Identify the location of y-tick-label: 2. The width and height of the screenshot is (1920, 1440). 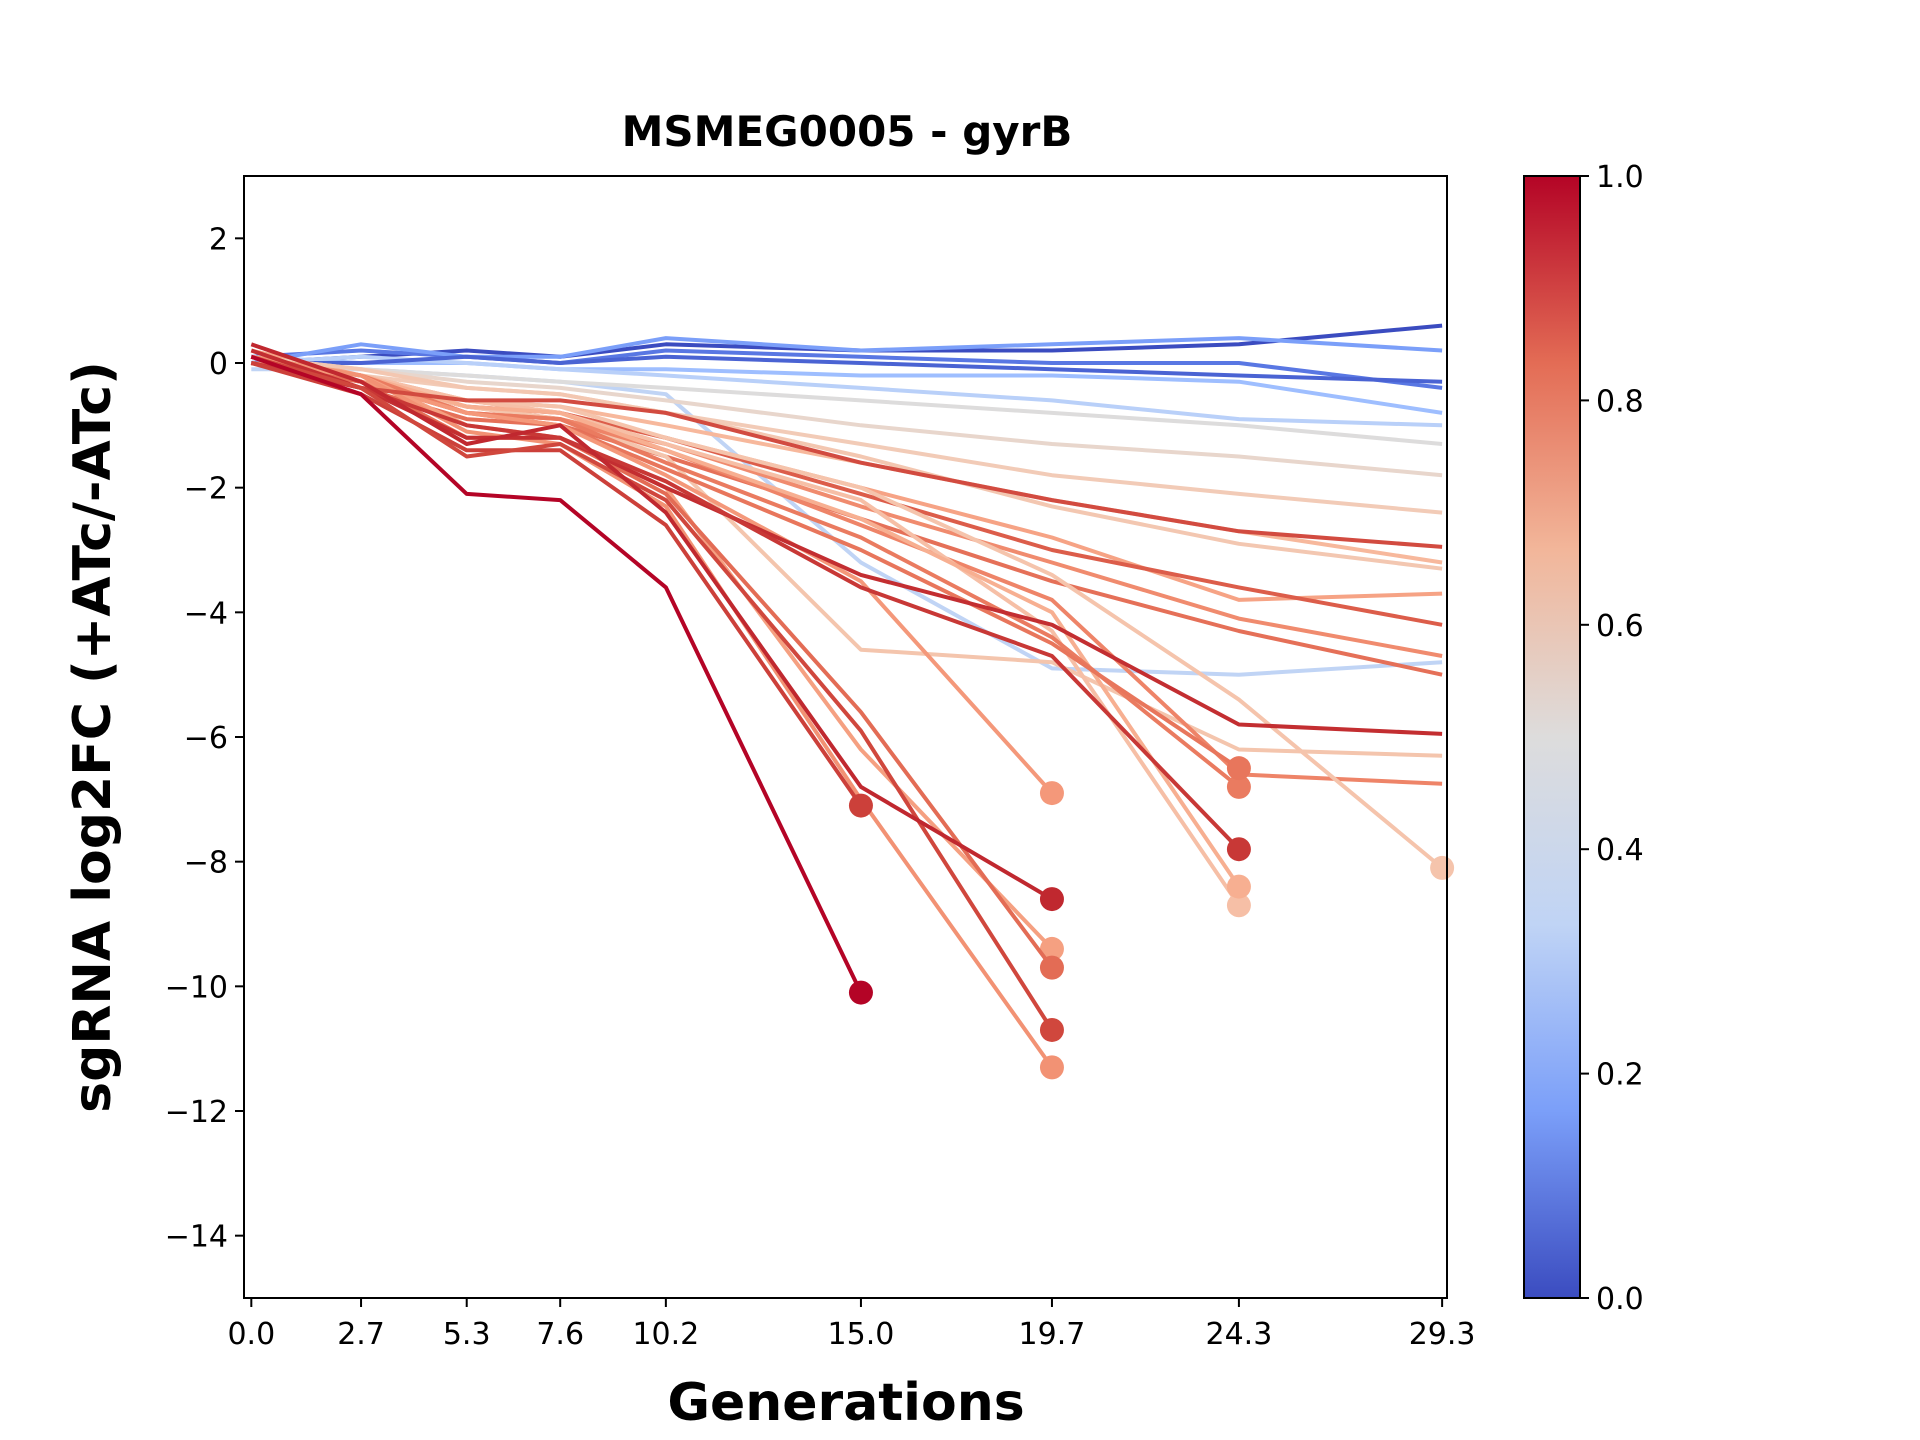
(218, 239).